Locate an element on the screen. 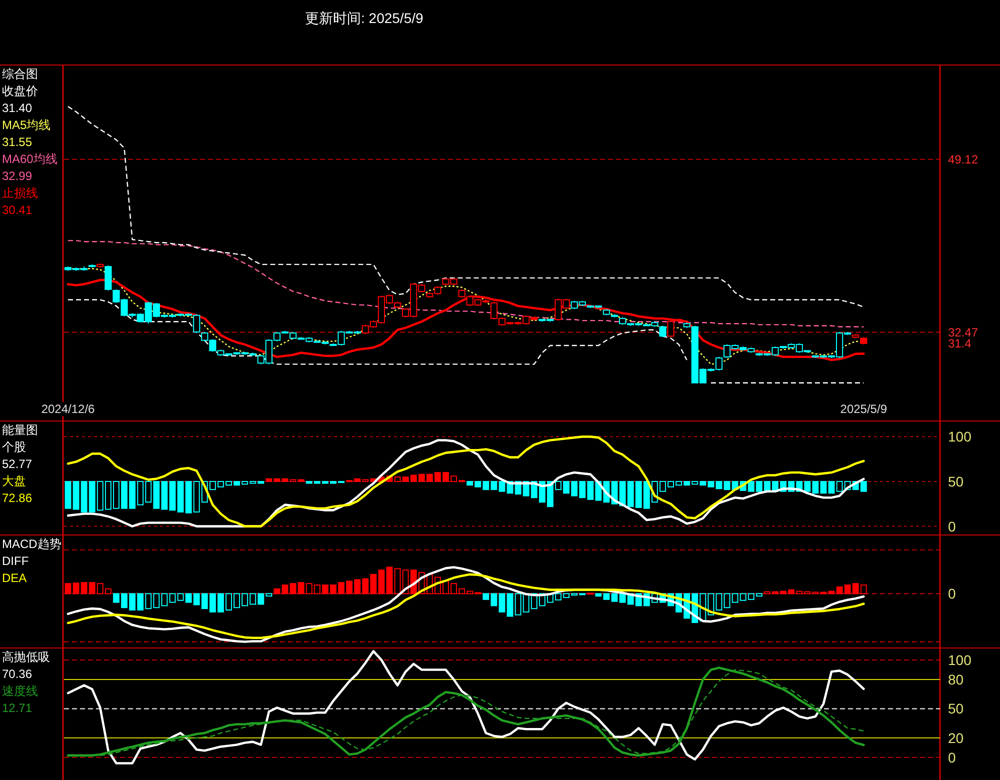 The width and height of the screenshot is (1000, 780). chart-subtitle: 更新时间: 2025/5/9 is located at coordinates (364, 18).